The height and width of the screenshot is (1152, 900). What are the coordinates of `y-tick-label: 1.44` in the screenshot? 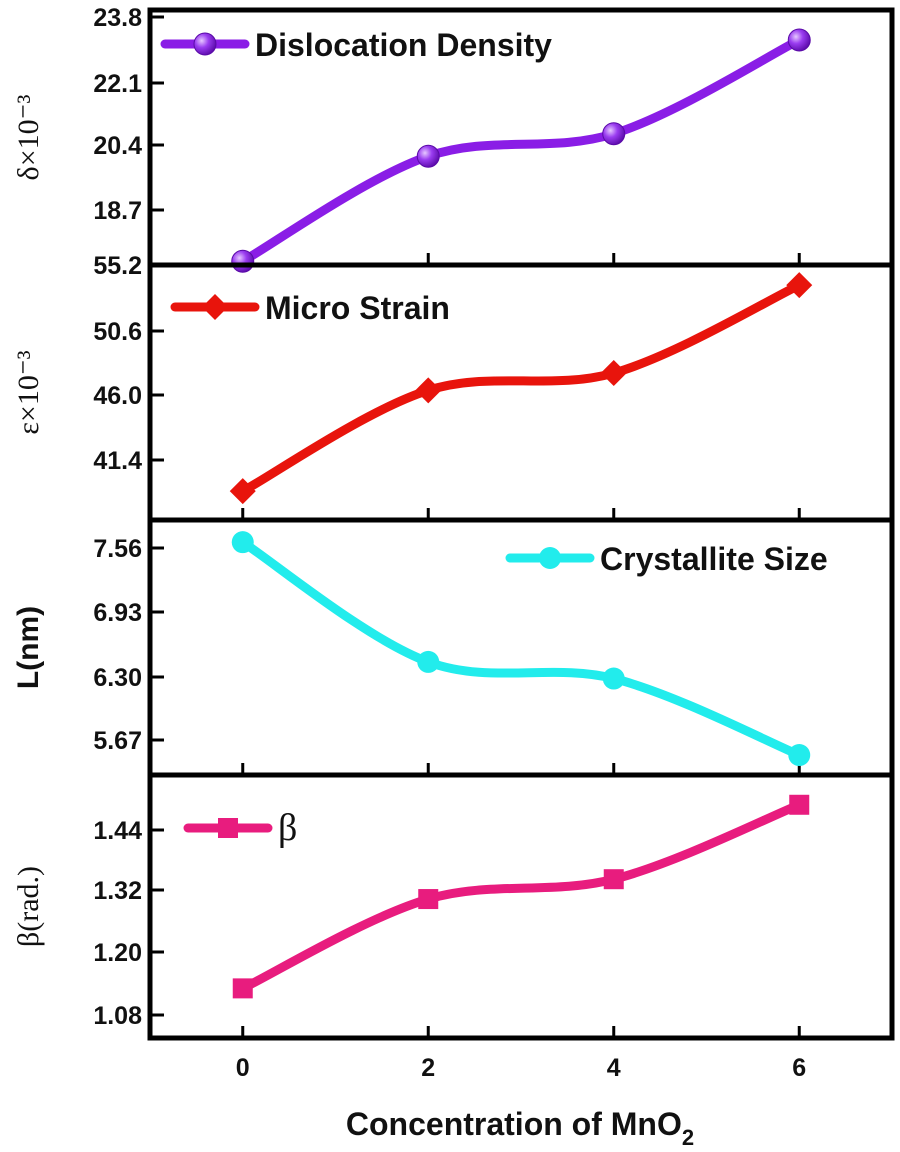 It's located at (117, 831).